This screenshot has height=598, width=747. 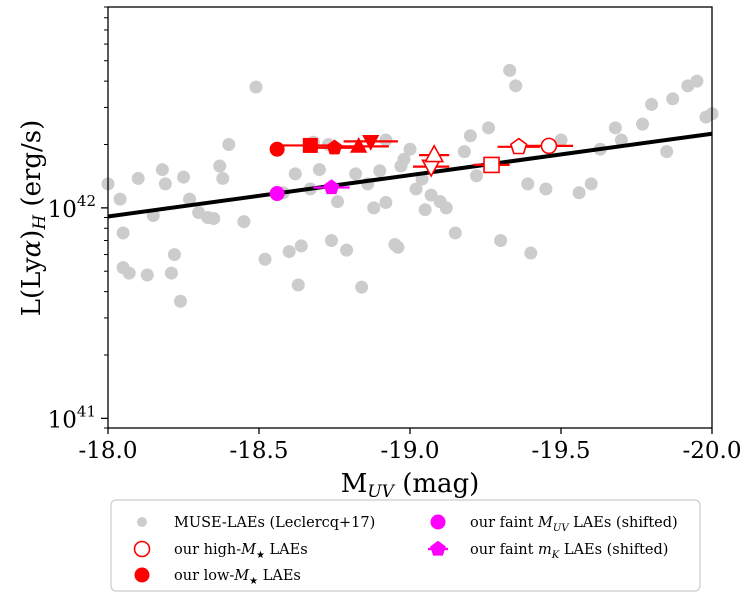 I want to click on y-axis-label: L(Lyα)H (erg/s), so click(x=33, y=218).